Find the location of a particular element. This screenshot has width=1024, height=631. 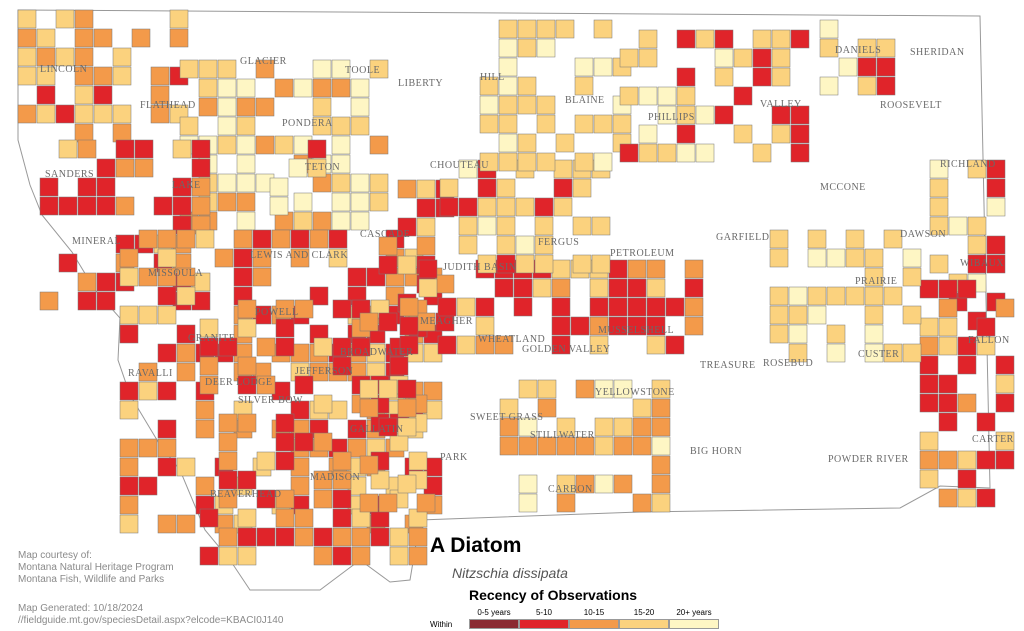

county-label: PARK is located at coordinates (454, 457).